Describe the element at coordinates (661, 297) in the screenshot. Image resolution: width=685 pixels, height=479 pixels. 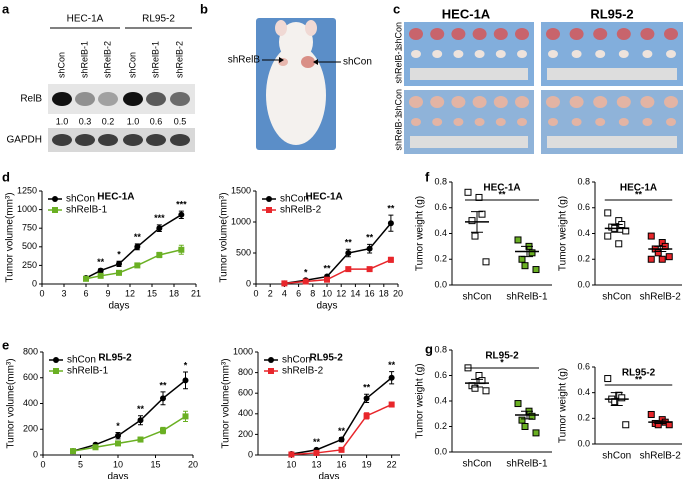
I see `x-tick-label: shRelB-2` at that location.